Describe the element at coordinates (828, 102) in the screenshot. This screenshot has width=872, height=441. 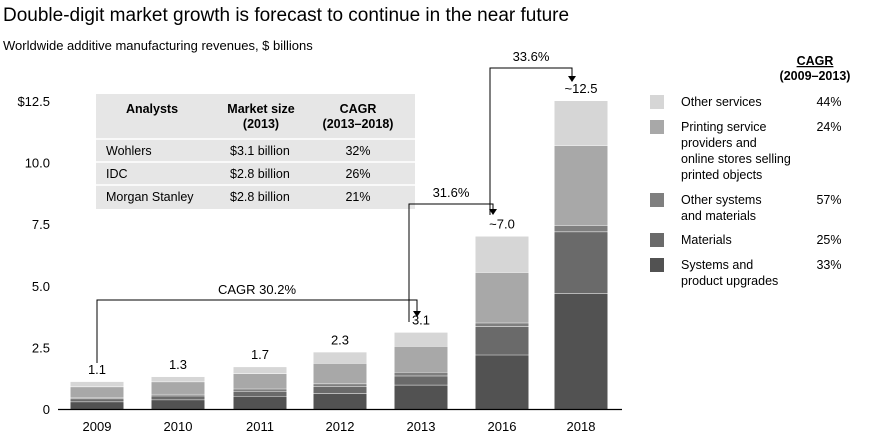
I see `legend-cagr: 44%` at that location.